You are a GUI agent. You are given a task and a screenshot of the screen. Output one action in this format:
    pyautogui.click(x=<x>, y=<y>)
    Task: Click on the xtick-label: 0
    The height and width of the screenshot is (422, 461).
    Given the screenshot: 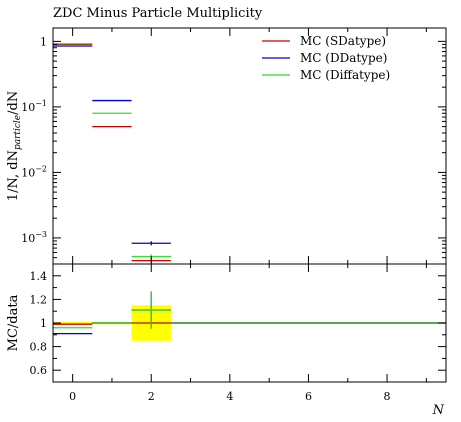 What is the action you would take?
    pyautogui.click(x=72, y=396)
    